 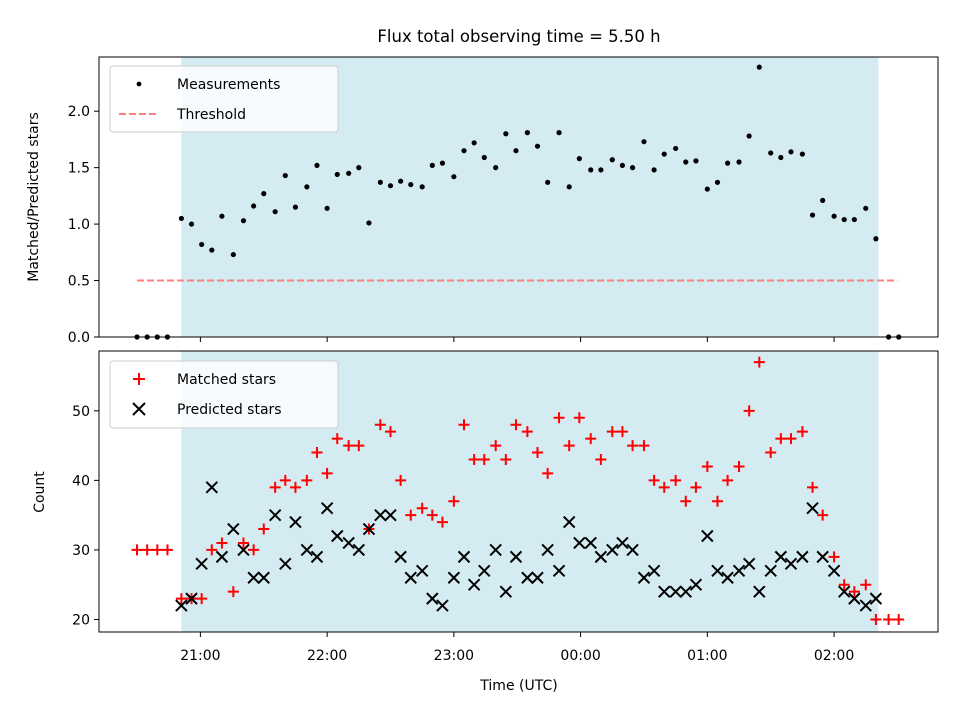 What do you see at coordinates (211, 115) in the screenshot?
I see `legend-threshold-label: Threshold` at bounding box center [211, 115].